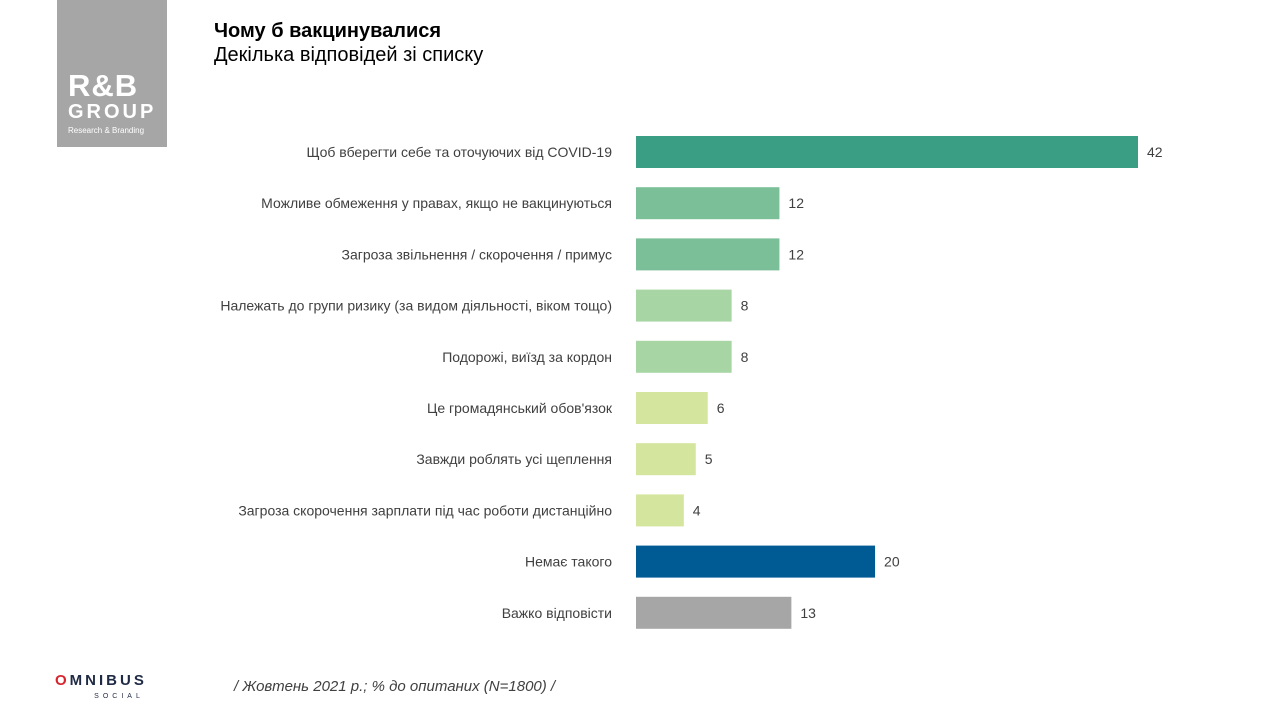 The height and width of the screenshot is (720, 1280). Describe the element at coordinates (568, 562) in the screenshot. I see `category-label: Немає такого` at that location.